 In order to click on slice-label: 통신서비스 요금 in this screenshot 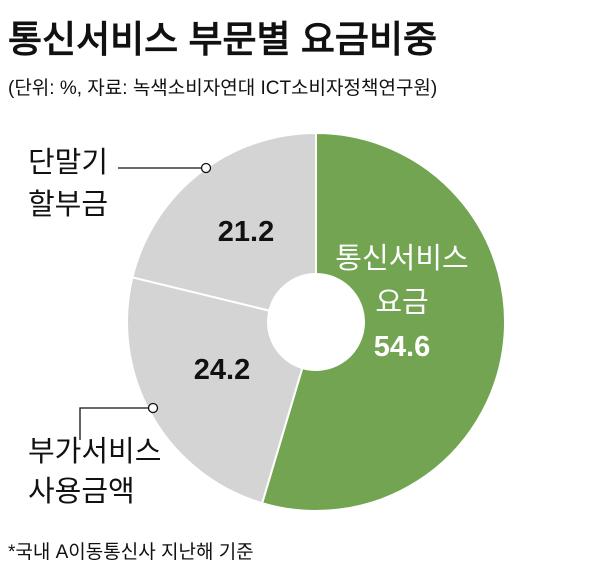, I will do `click(401, 281)`.